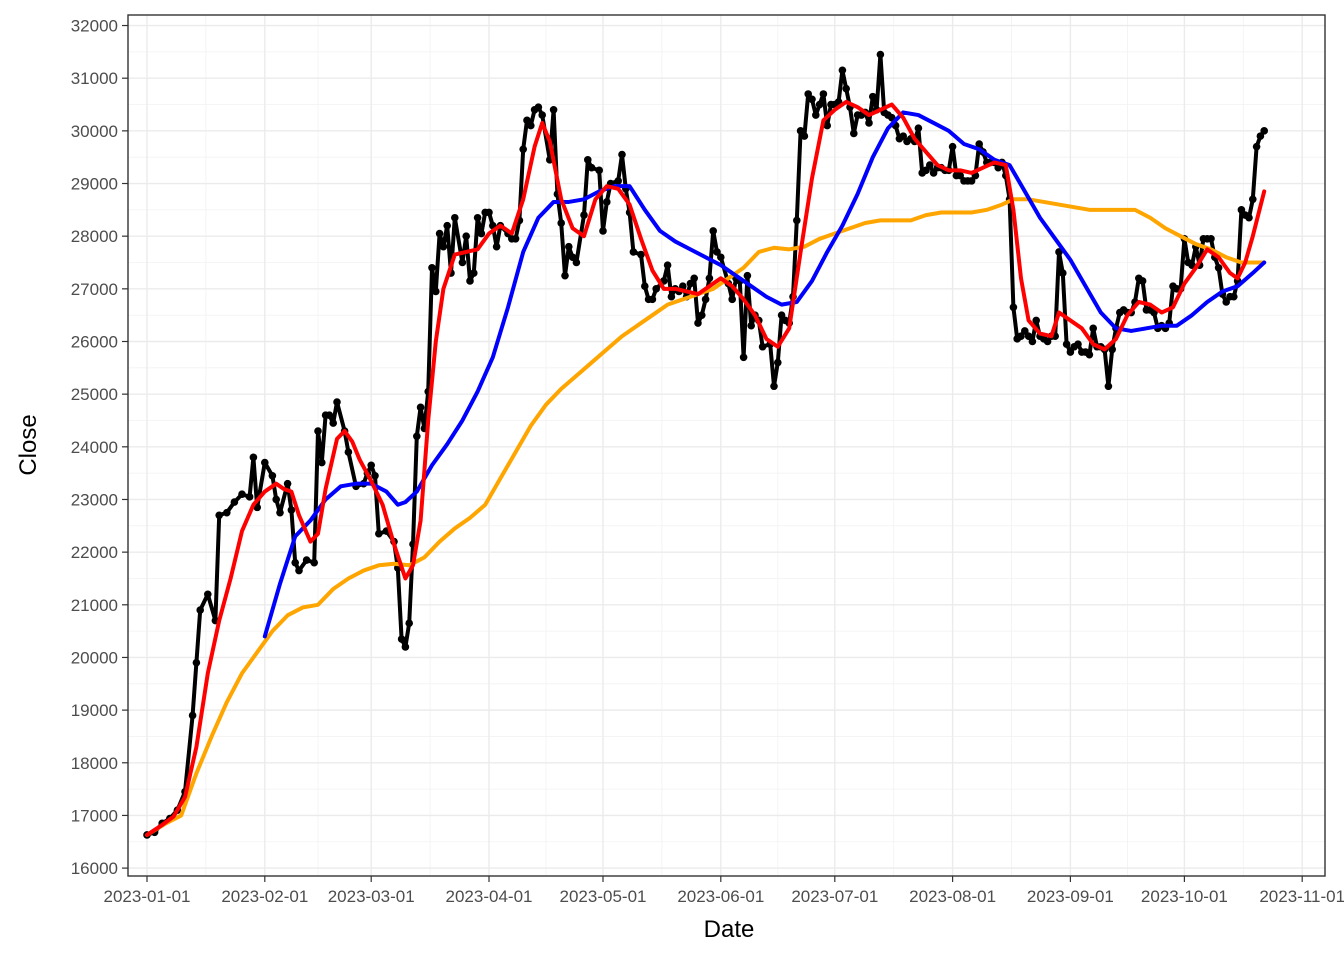 The image size is (1344, 960). What do you see at coordinates (94, 710) in the screenshot?
I see `y-tick-label: 19000` at bounding box center [94, 710].